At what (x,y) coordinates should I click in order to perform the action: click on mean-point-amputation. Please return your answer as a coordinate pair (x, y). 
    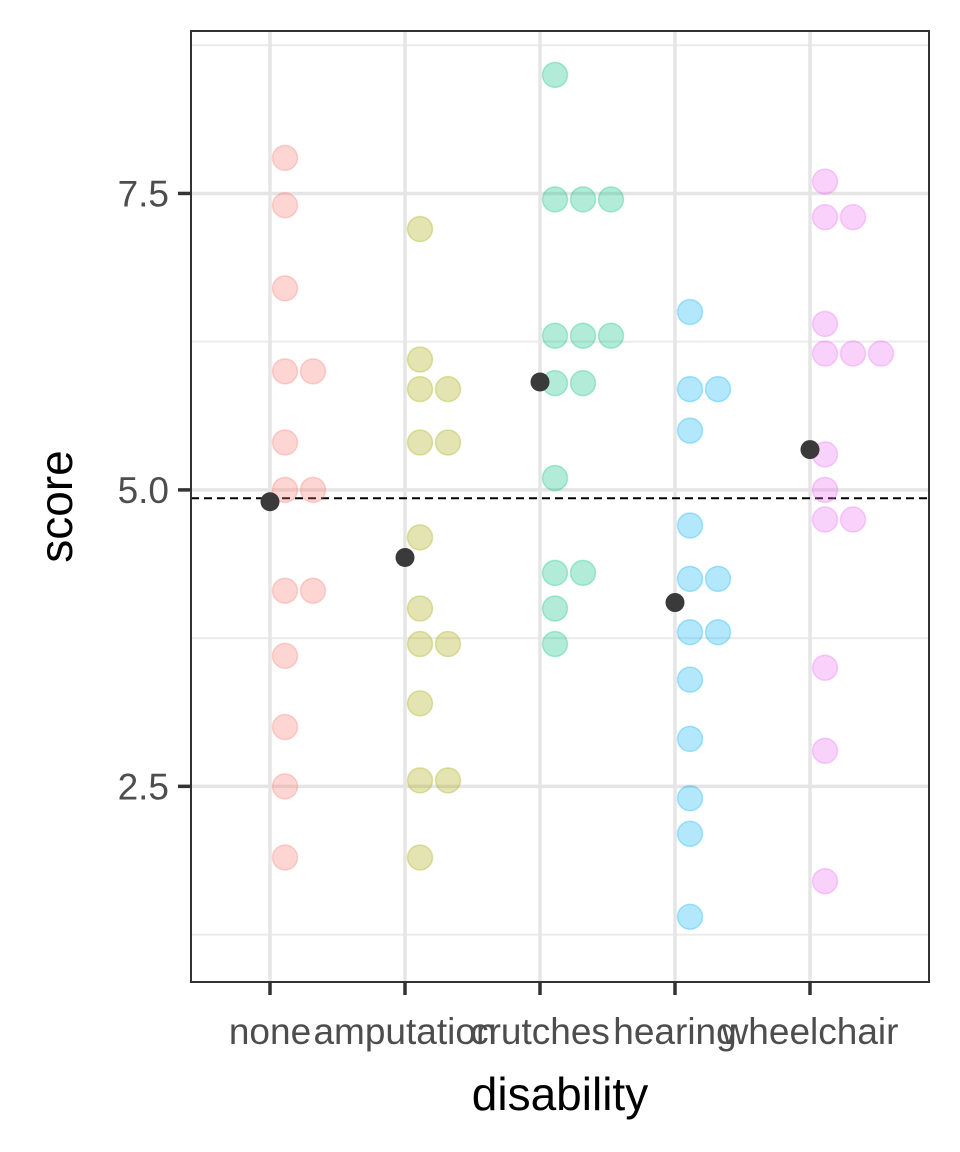
    Looking at the image, I should click on (405, 557).